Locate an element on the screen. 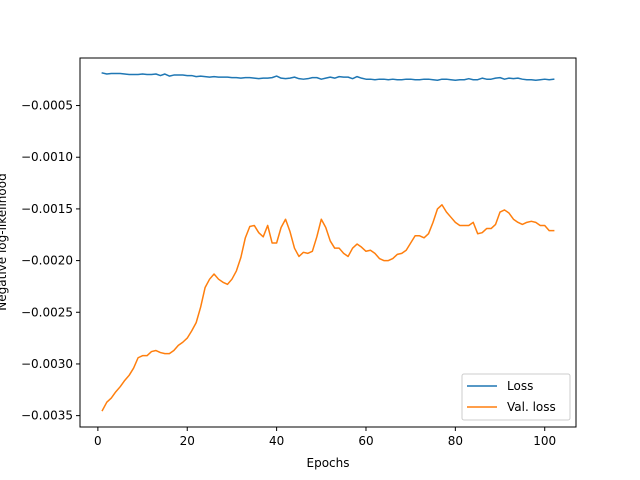  y-tick-label: −0.0030 is located at coordinates (47, 364).